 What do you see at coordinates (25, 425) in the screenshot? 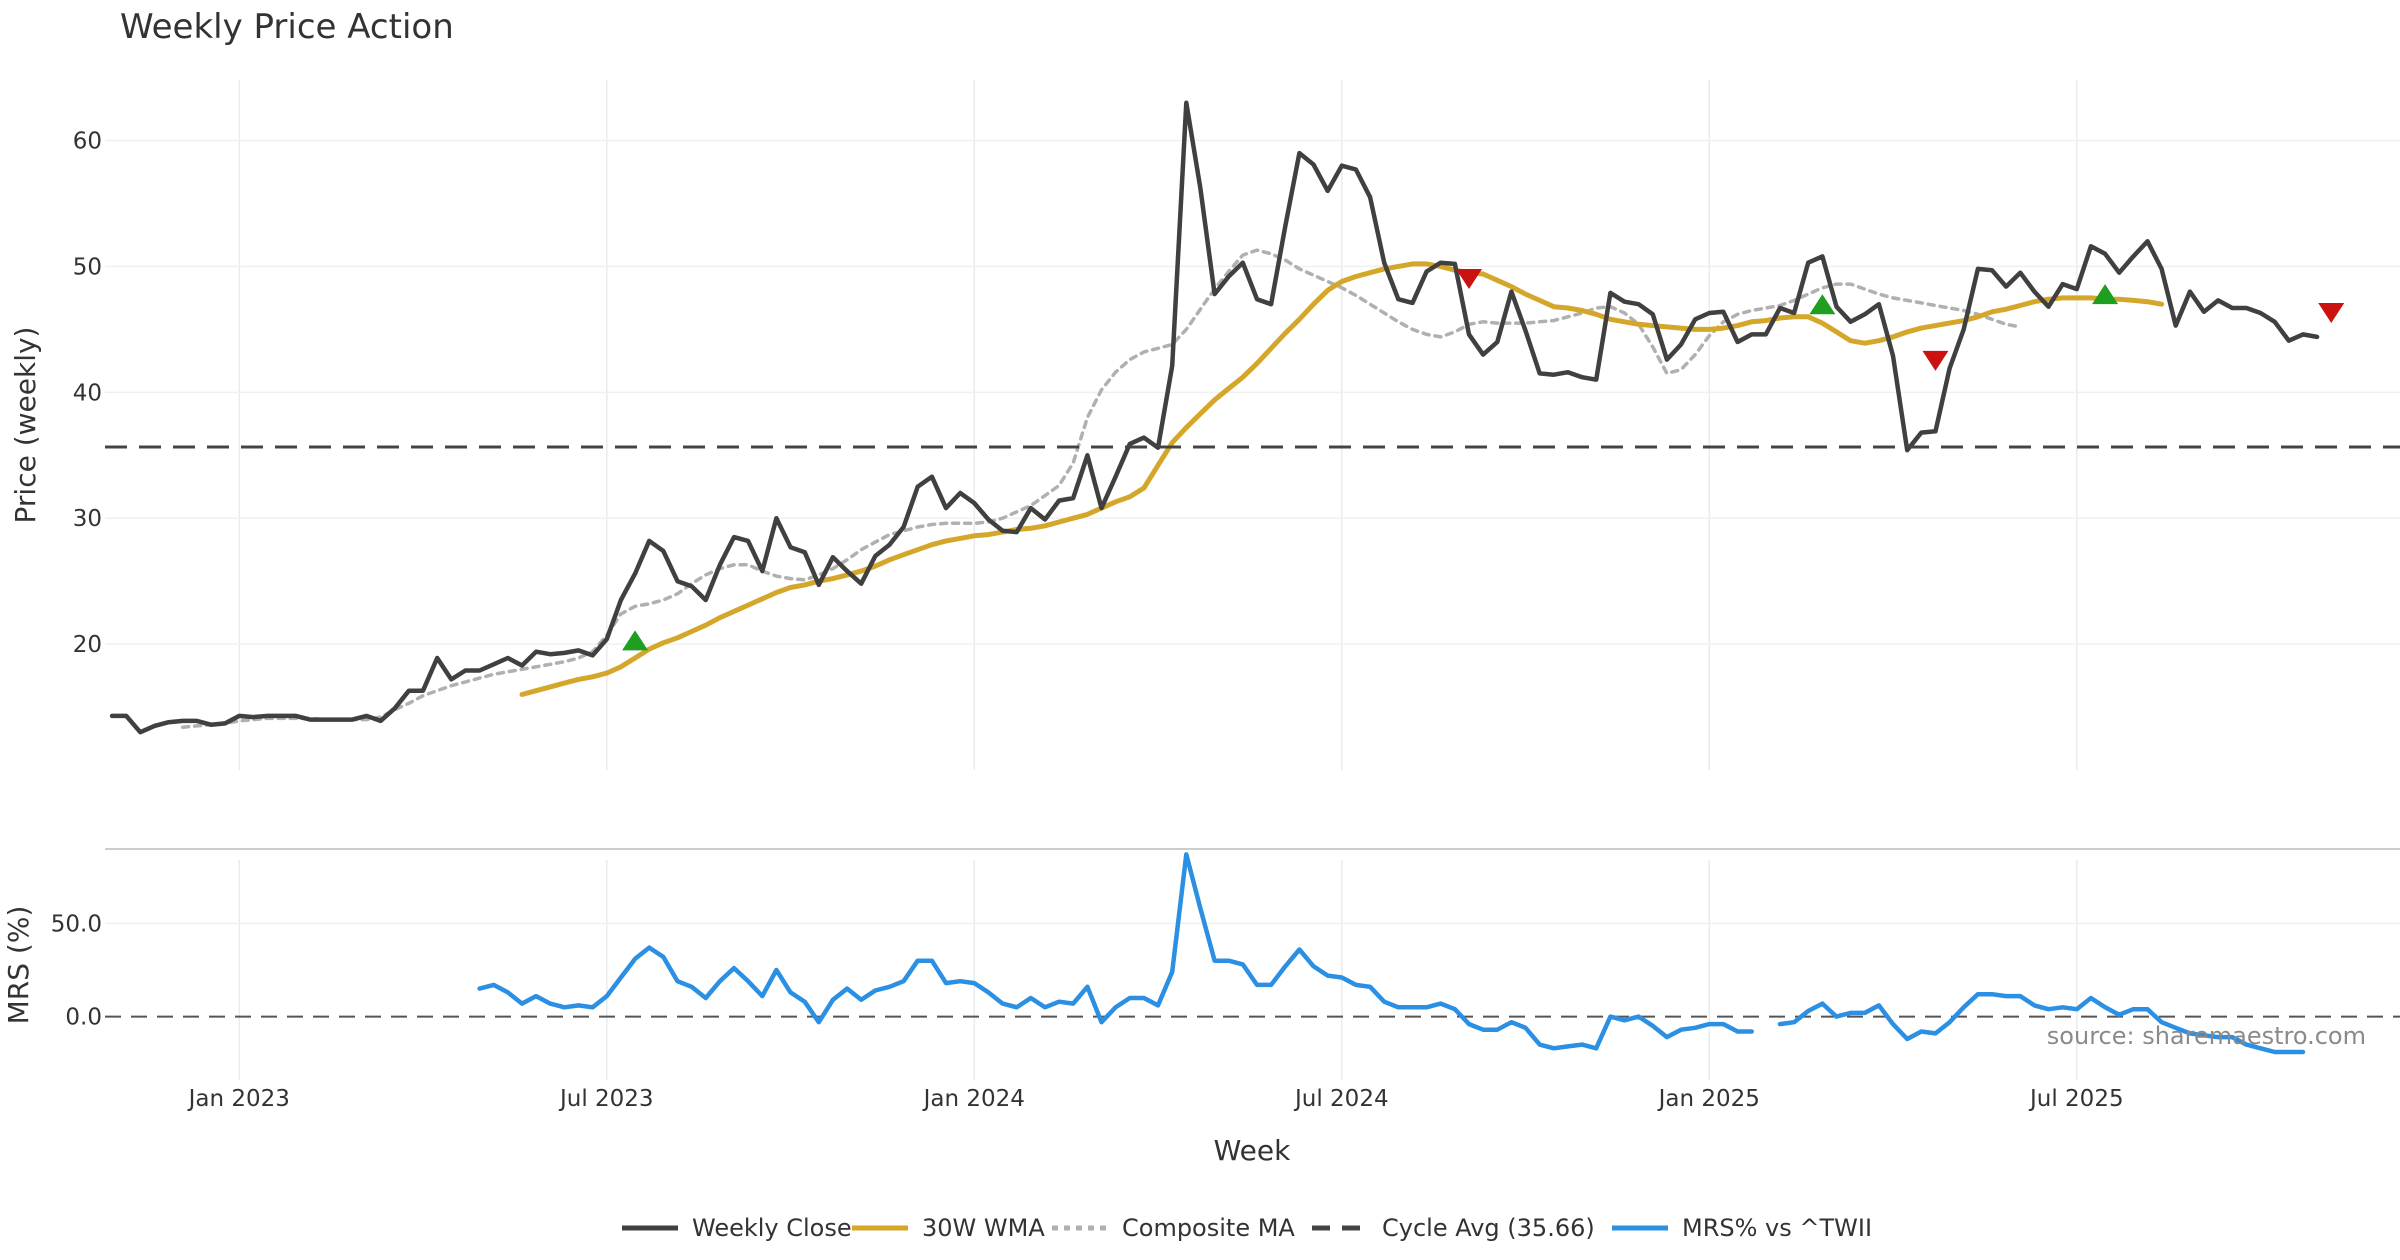
I see `price-y-axis-label: Price (weekly)` at bounding box center [25, 425].